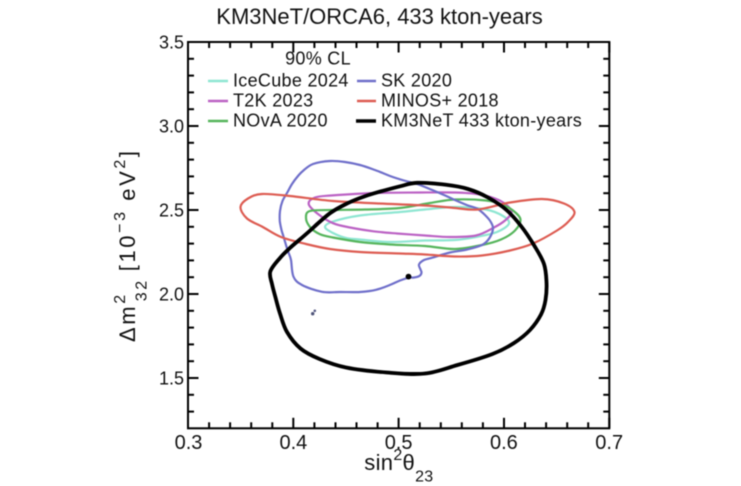  What do you see at coordinates (609, 443) in the screenshot?
I see `svg-text: 0.7` at bounding box center [609, 443].